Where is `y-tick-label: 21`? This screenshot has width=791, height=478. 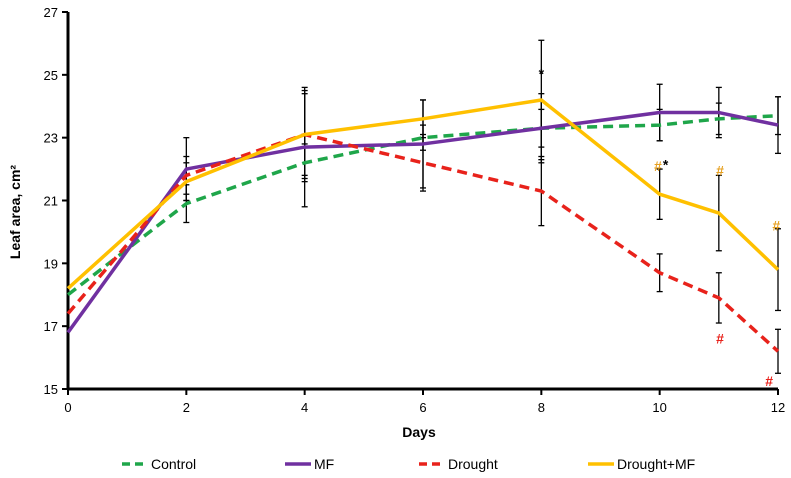
y-tick-label: 21 is located at coordinates (51, 201).